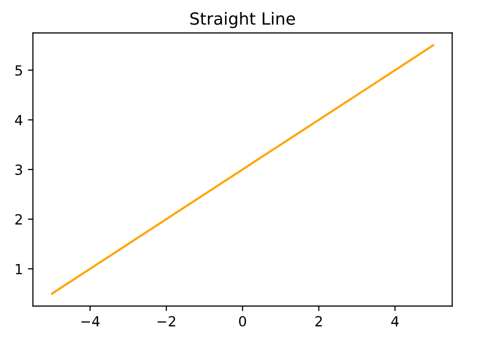 This screenshot has width=477, height=347. Describe the element at coordinates (167, 321) in the screenshot. I see `x-tick-label: −2` at that location.